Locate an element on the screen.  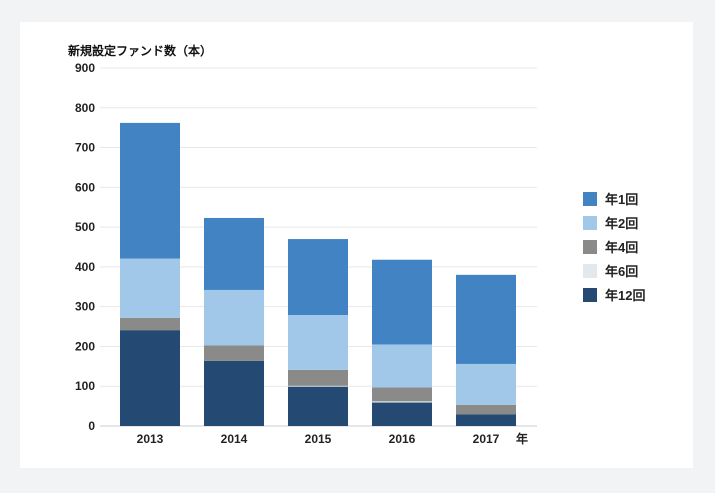
legend-item: 年12回 is located at coordinates (614, 294).